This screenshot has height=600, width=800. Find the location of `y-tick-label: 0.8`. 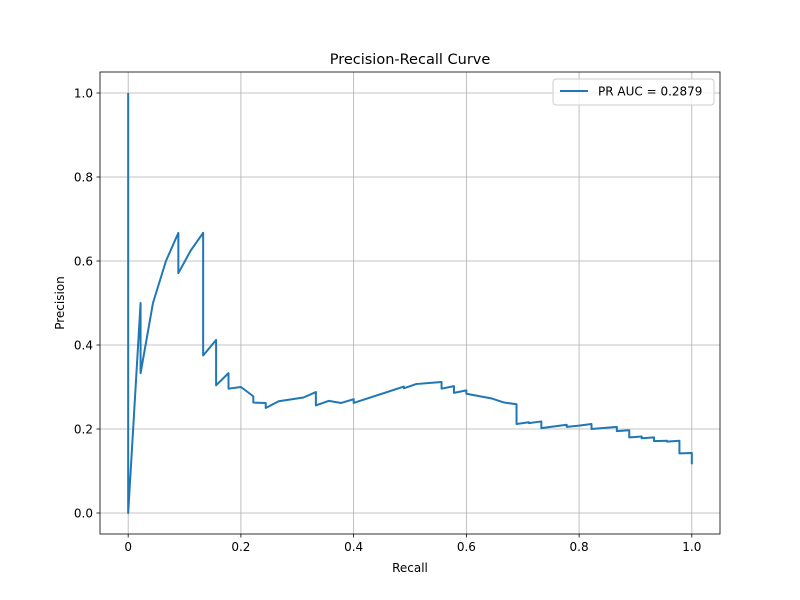

y-tick-label: 0.8 is located at coordinates (83, 177).